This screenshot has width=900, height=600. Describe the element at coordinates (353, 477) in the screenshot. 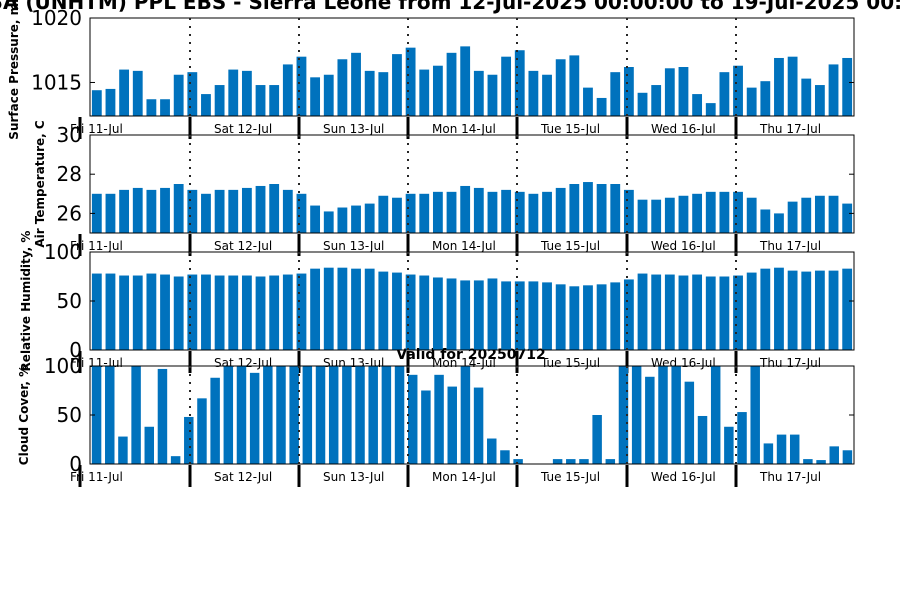

I see `x-tick-label: Sun 13-Jul` at that location.